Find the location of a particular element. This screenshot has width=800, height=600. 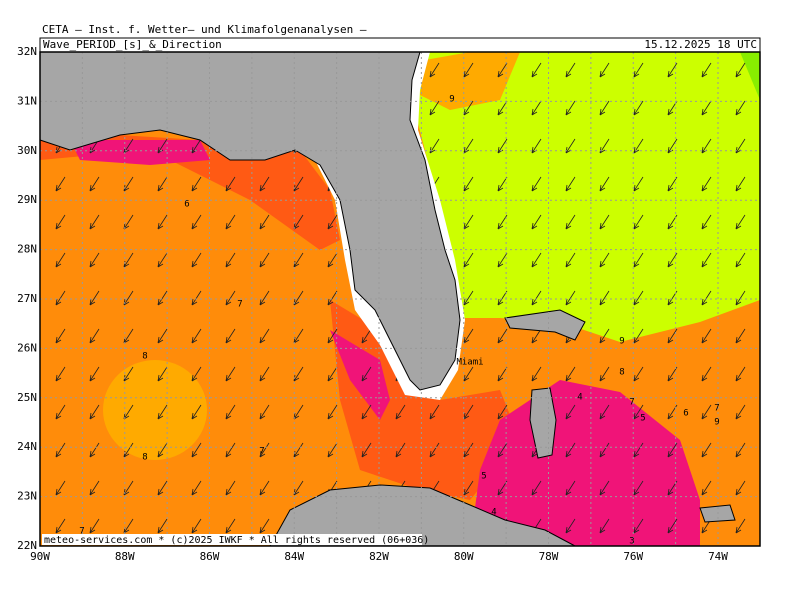

contour-label: 5 is located at coordinates (642, 419).